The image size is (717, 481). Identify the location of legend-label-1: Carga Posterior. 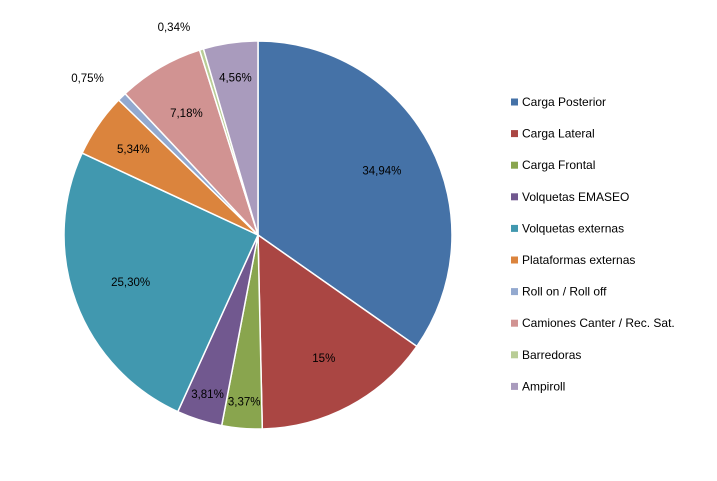
(564, 102).